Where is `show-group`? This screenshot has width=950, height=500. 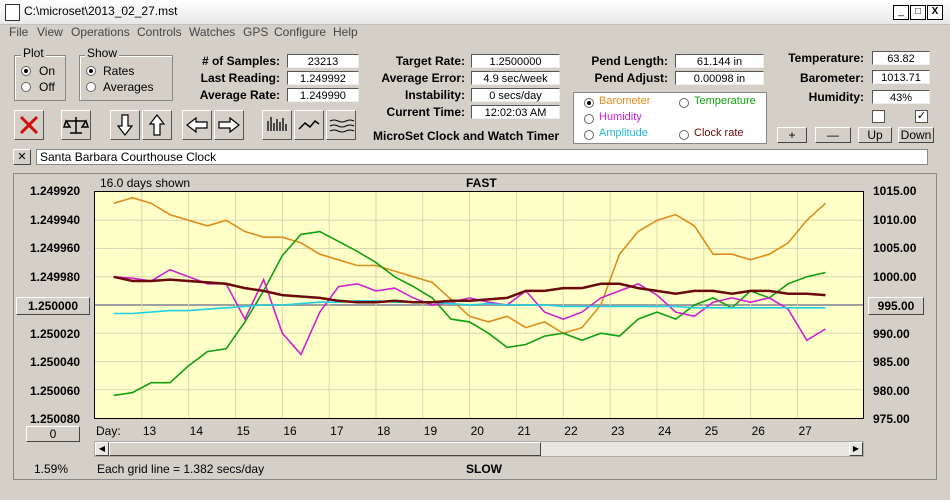
show-group is located at coordinates (126, 78).